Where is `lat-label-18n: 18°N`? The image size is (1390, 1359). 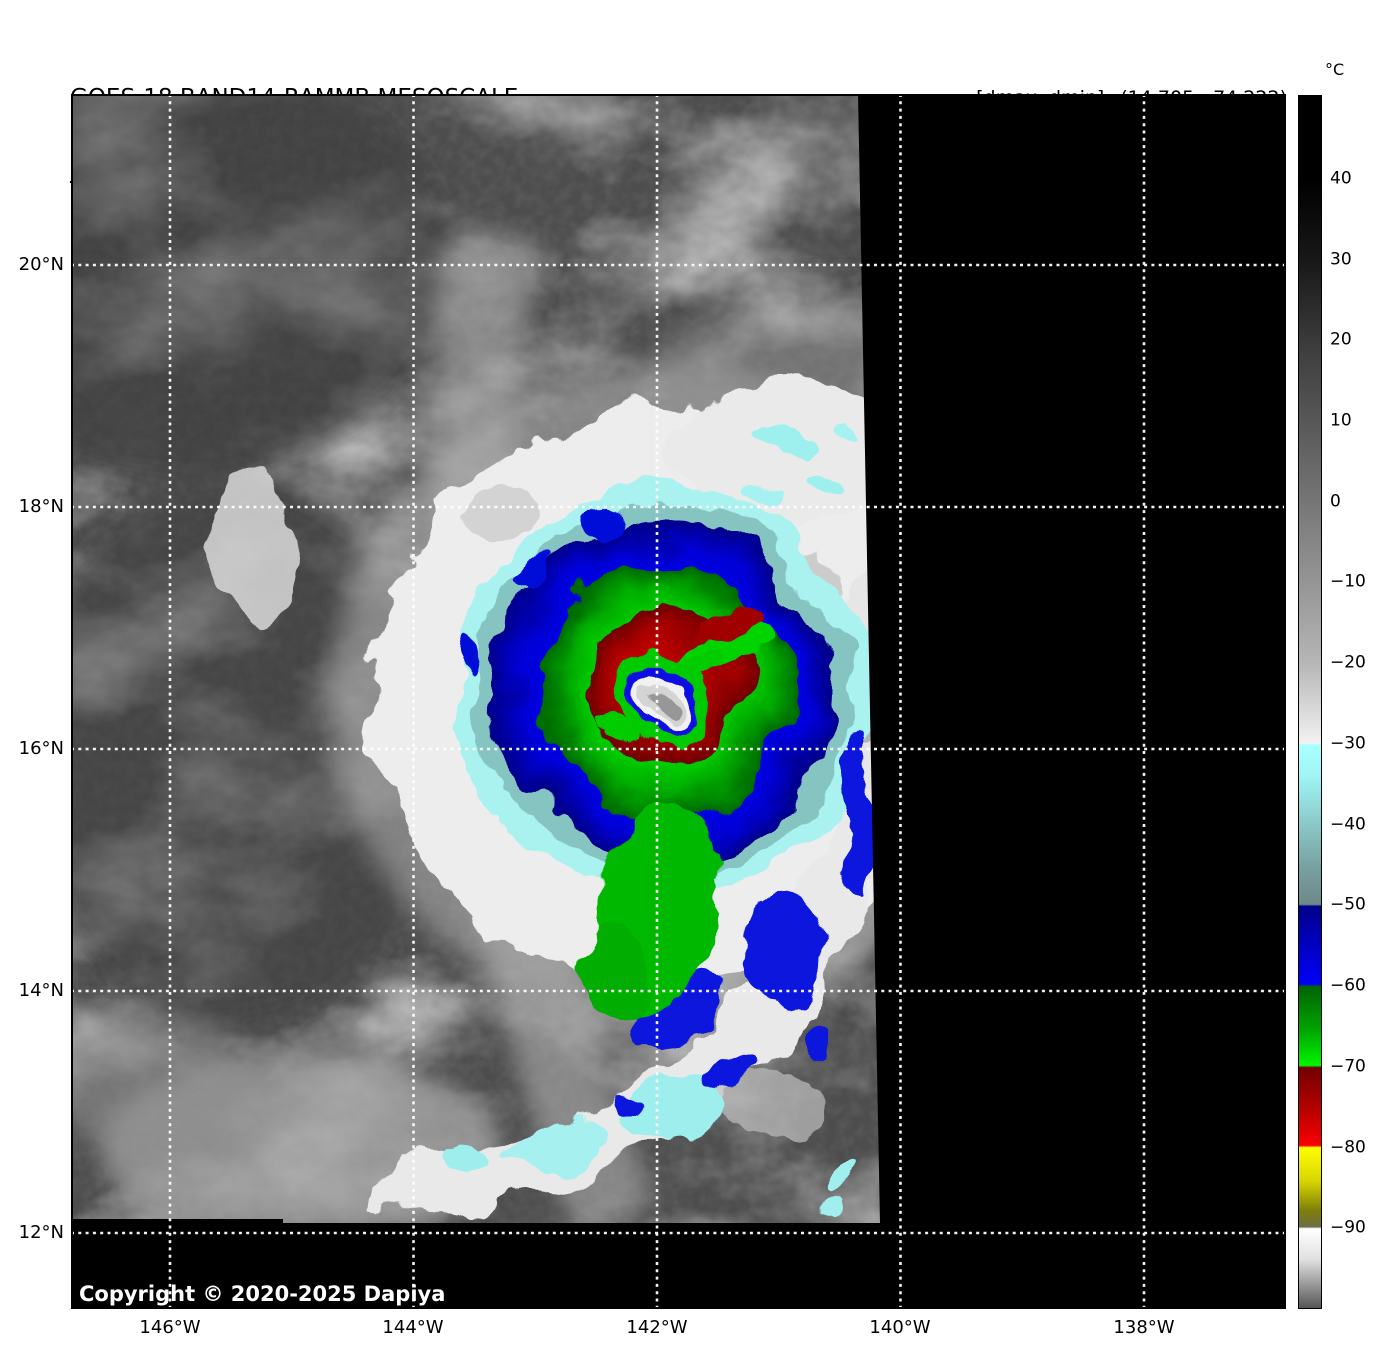
lat-label-18n: 18°N is located at coordinates (41, 507).